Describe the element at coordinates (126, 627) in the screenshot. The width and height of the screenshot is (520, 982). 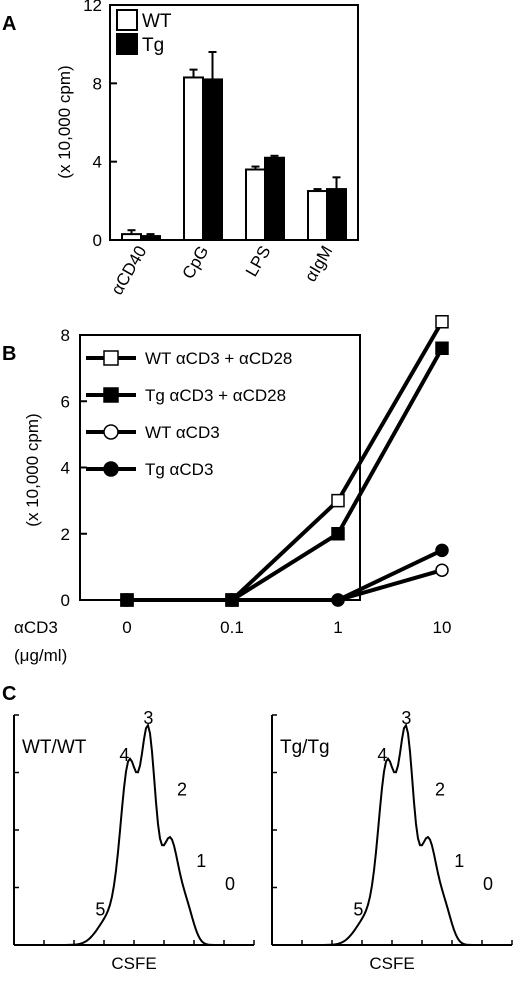
I see `x-tick-label: 0` at that location.